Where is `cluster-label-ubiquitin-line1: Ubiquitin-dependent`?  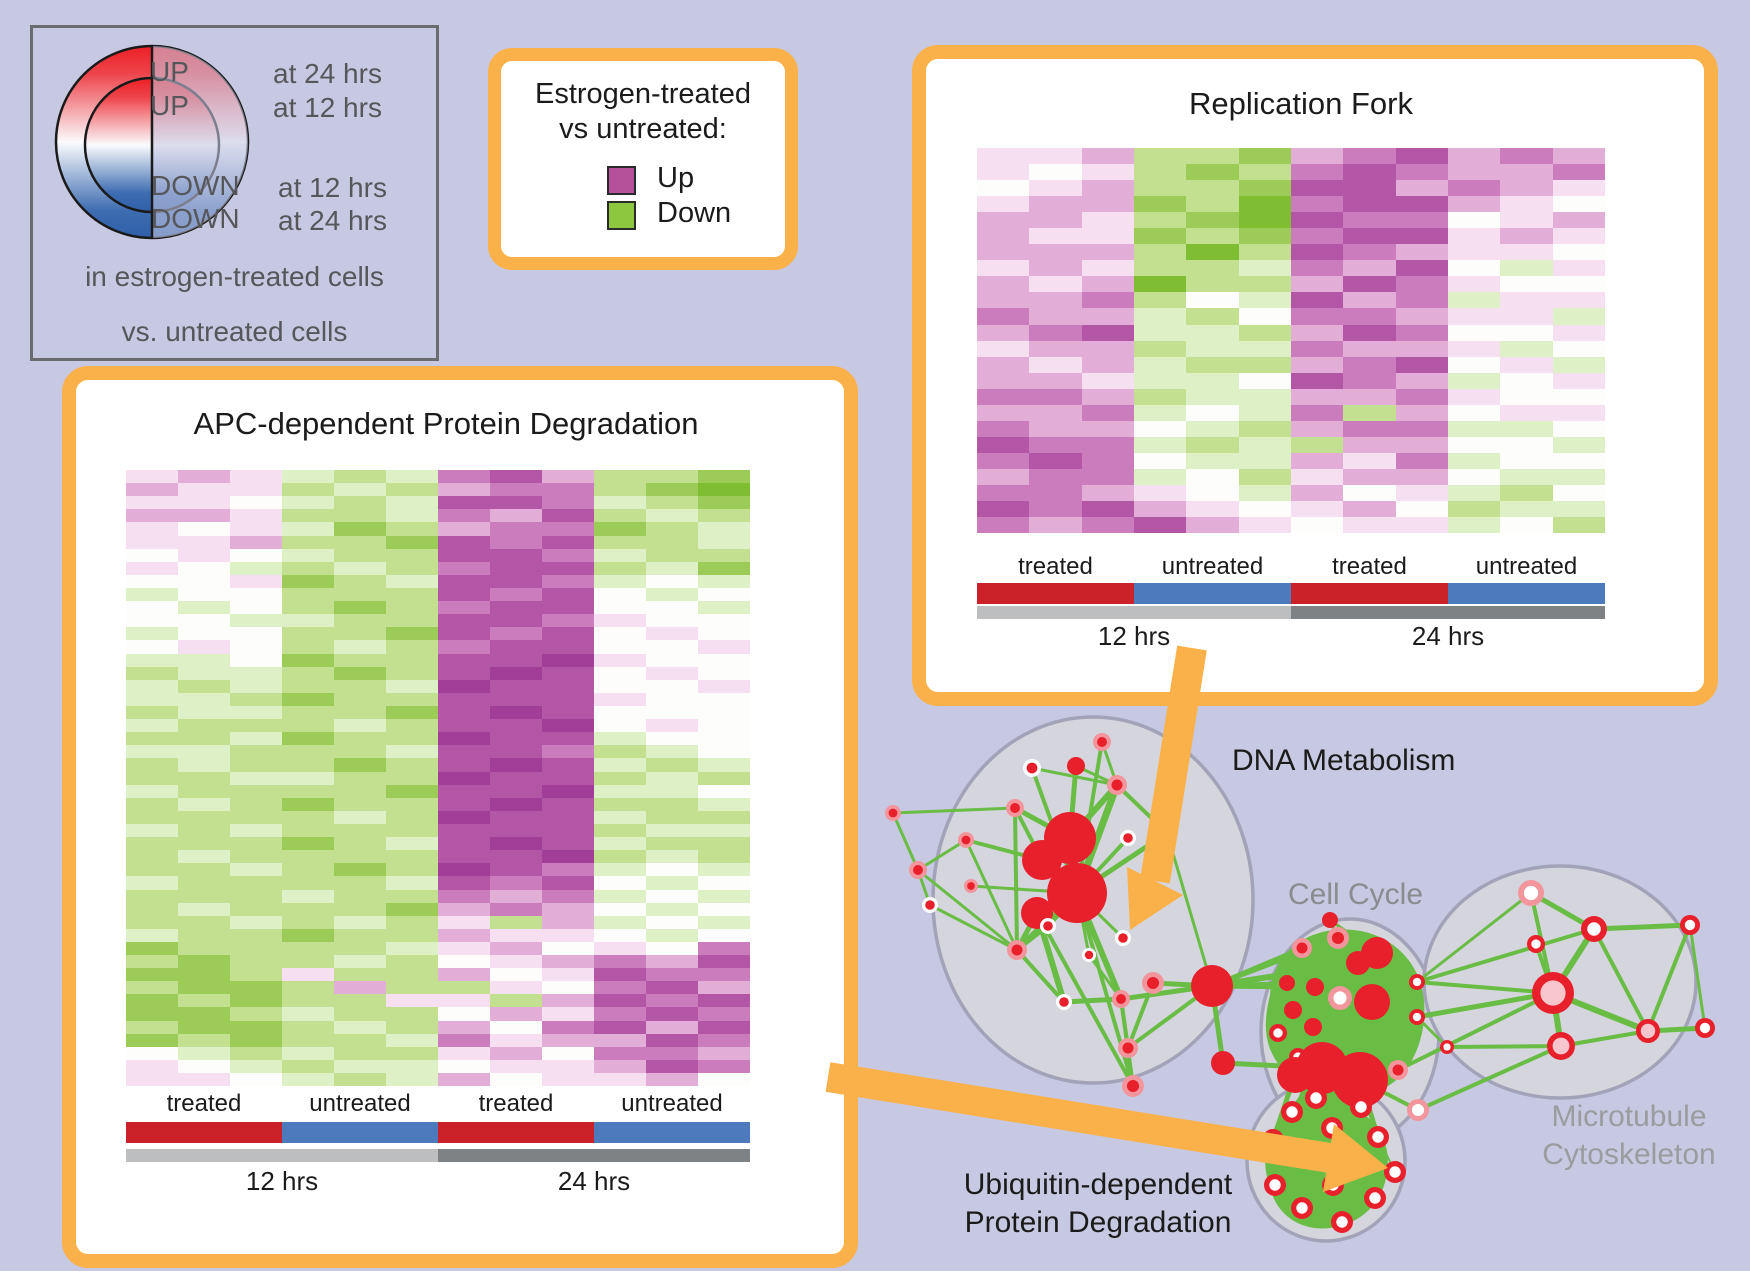 cluster-label-ubiquitin-line1: Ubiquitin-dependent is located at coordinates (1098, 1184).